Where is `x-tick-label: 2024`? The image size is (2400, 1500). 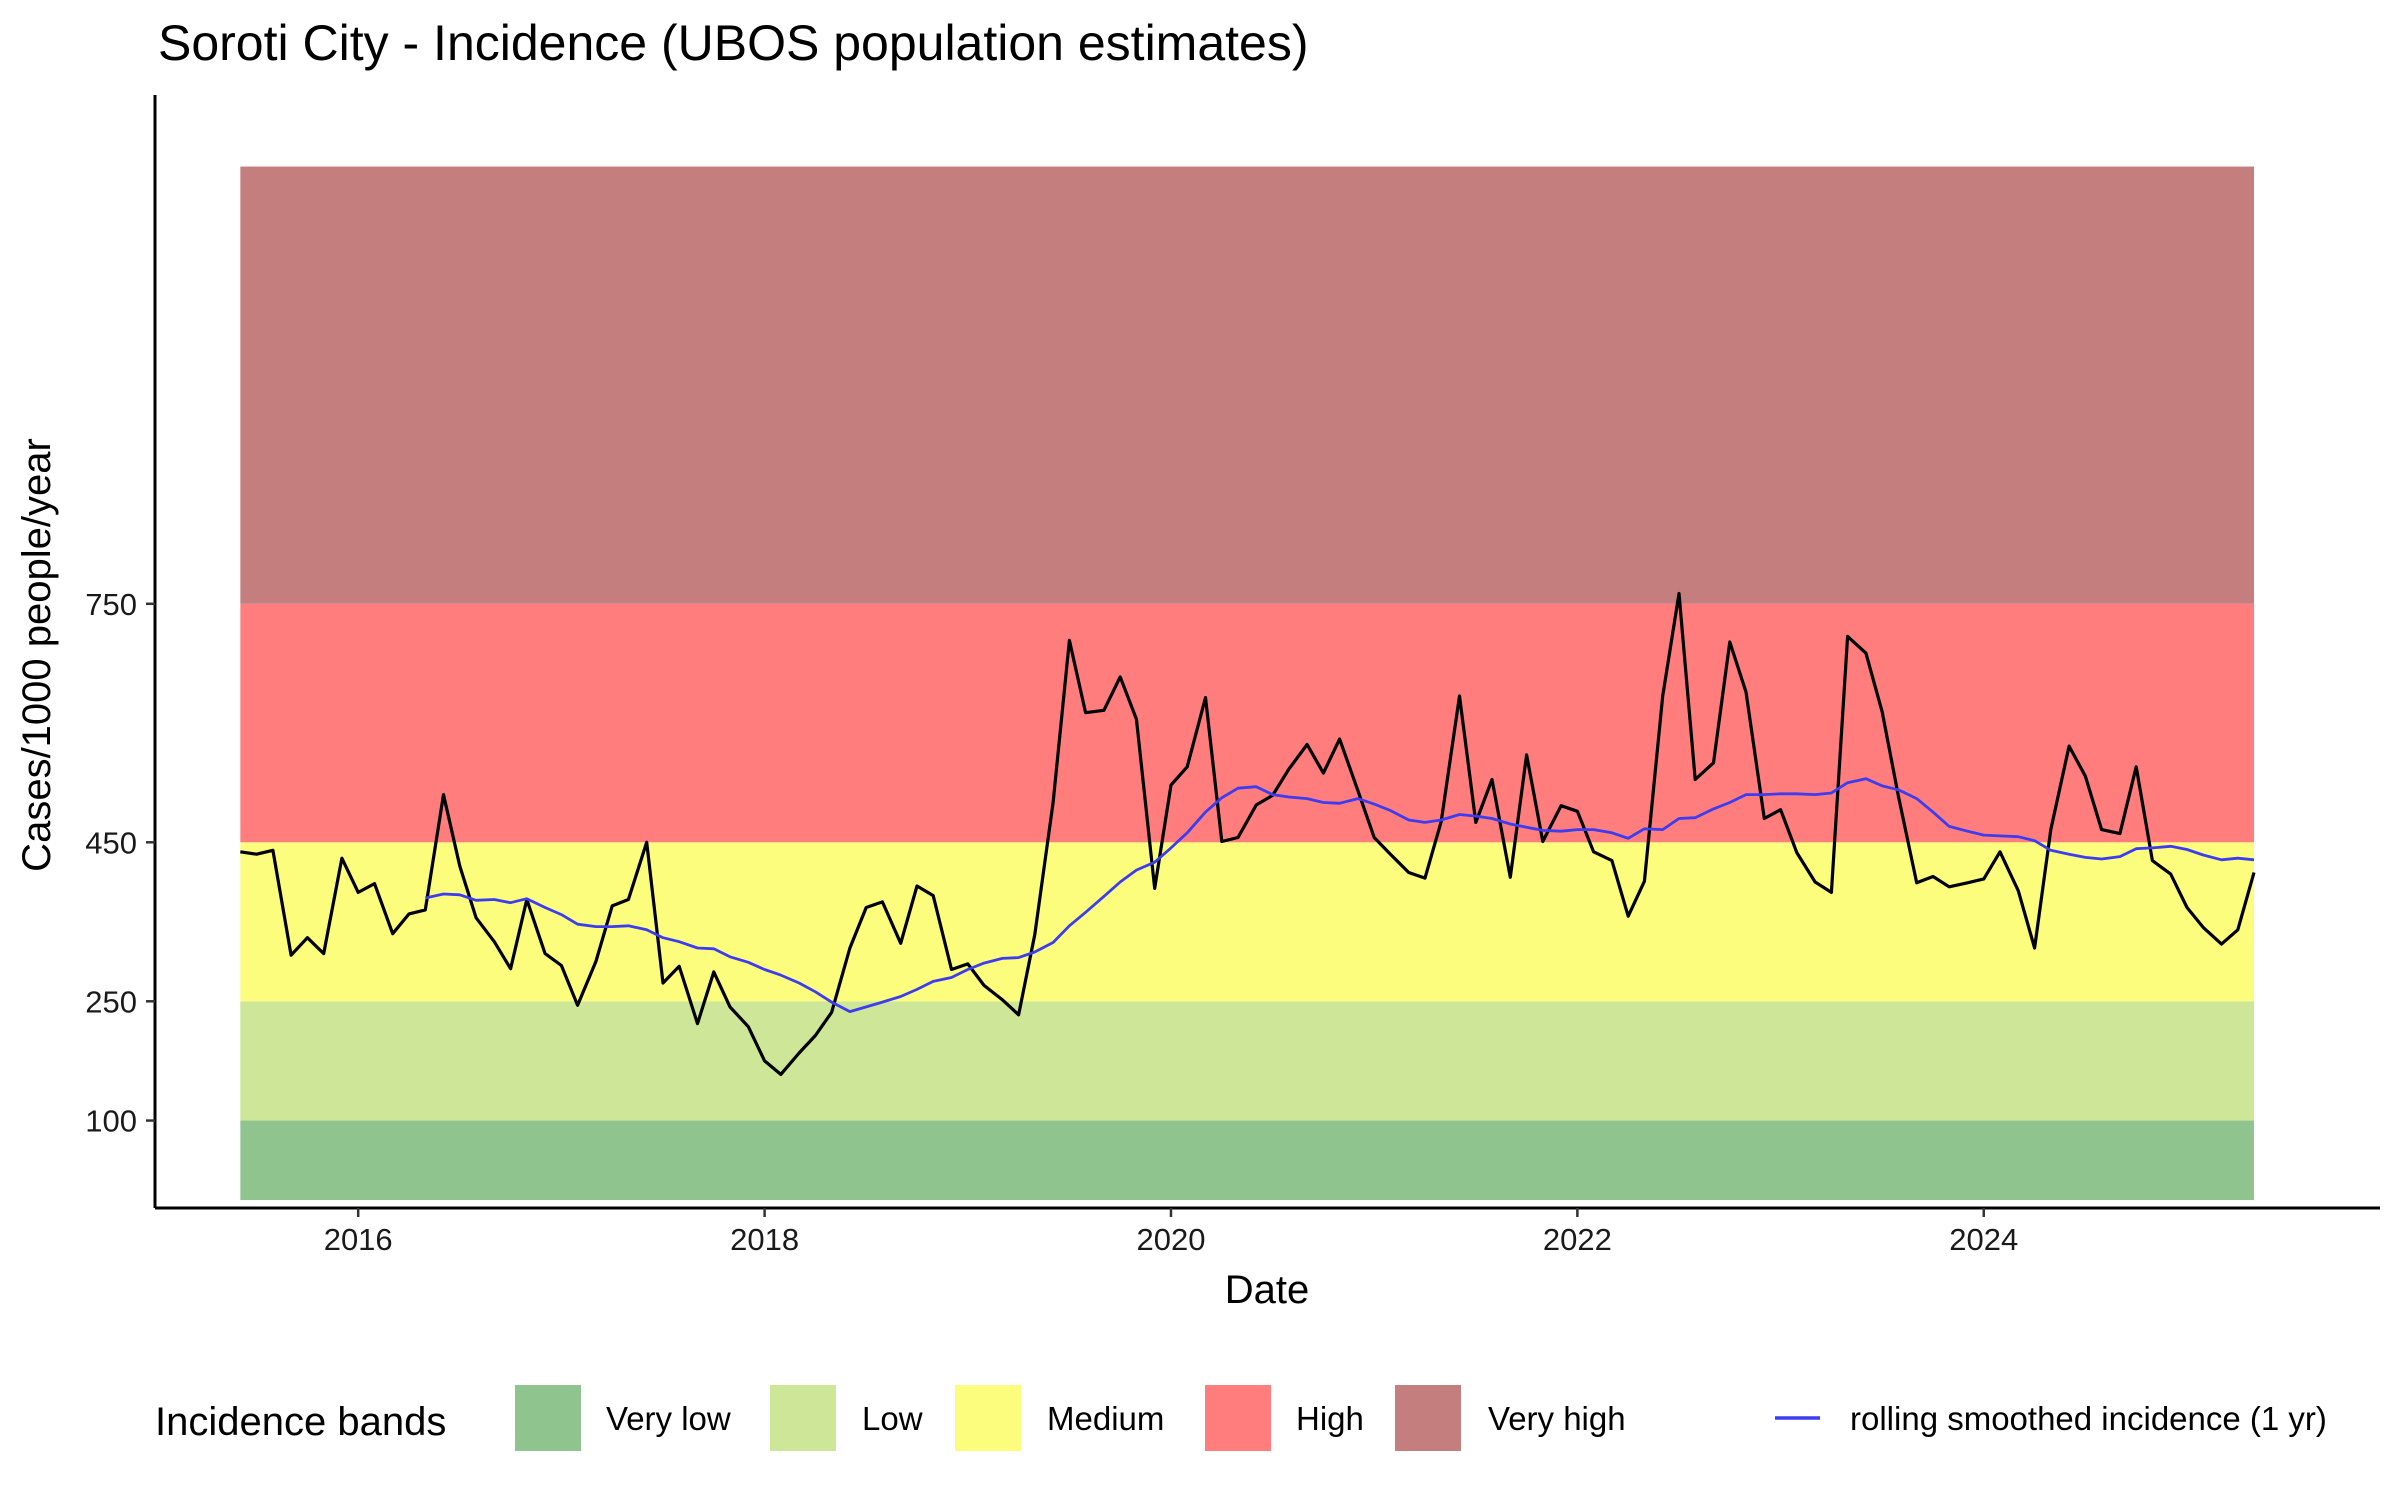 x-tick-label: 2024 is located at coordinates (1983, 1239).